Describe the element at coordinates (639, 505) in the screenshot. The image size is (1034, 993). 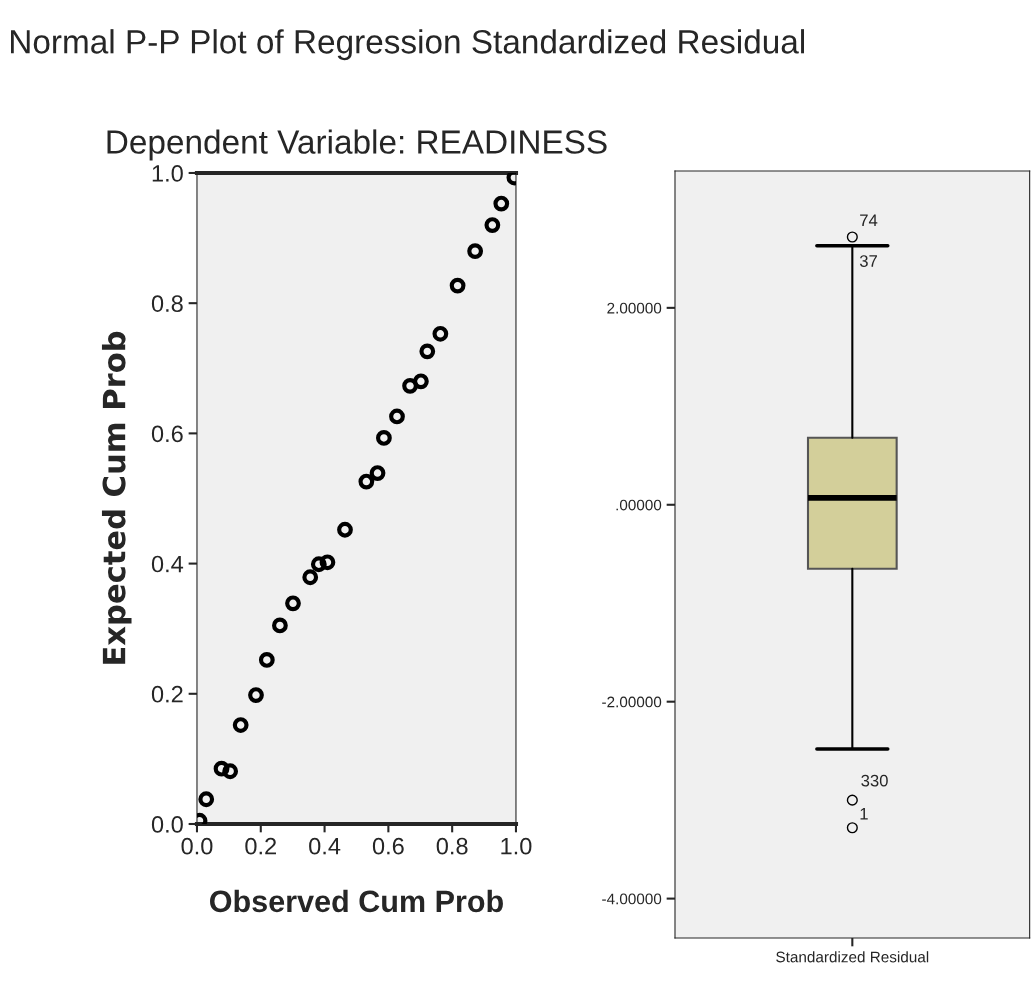
I see `y-tick-label: .00000` at that location.